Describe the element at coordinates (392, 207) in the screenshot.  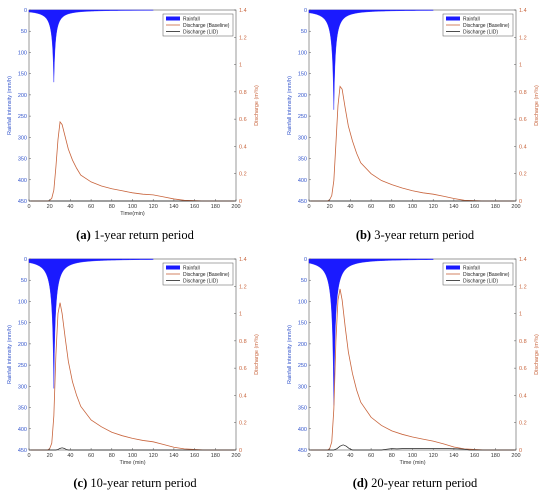
I see `x-tick-label: 80` at that location.